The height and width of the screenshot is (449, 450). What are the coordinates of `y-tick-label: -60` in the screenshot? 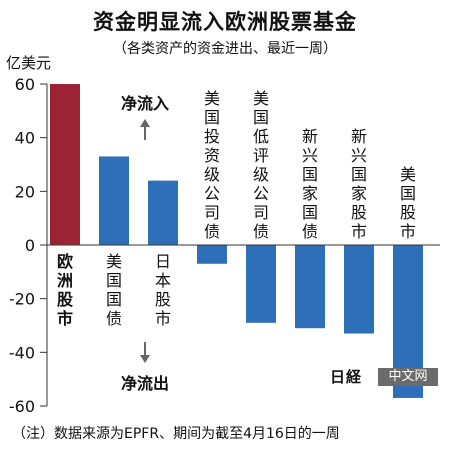 It's located at (22, 406).